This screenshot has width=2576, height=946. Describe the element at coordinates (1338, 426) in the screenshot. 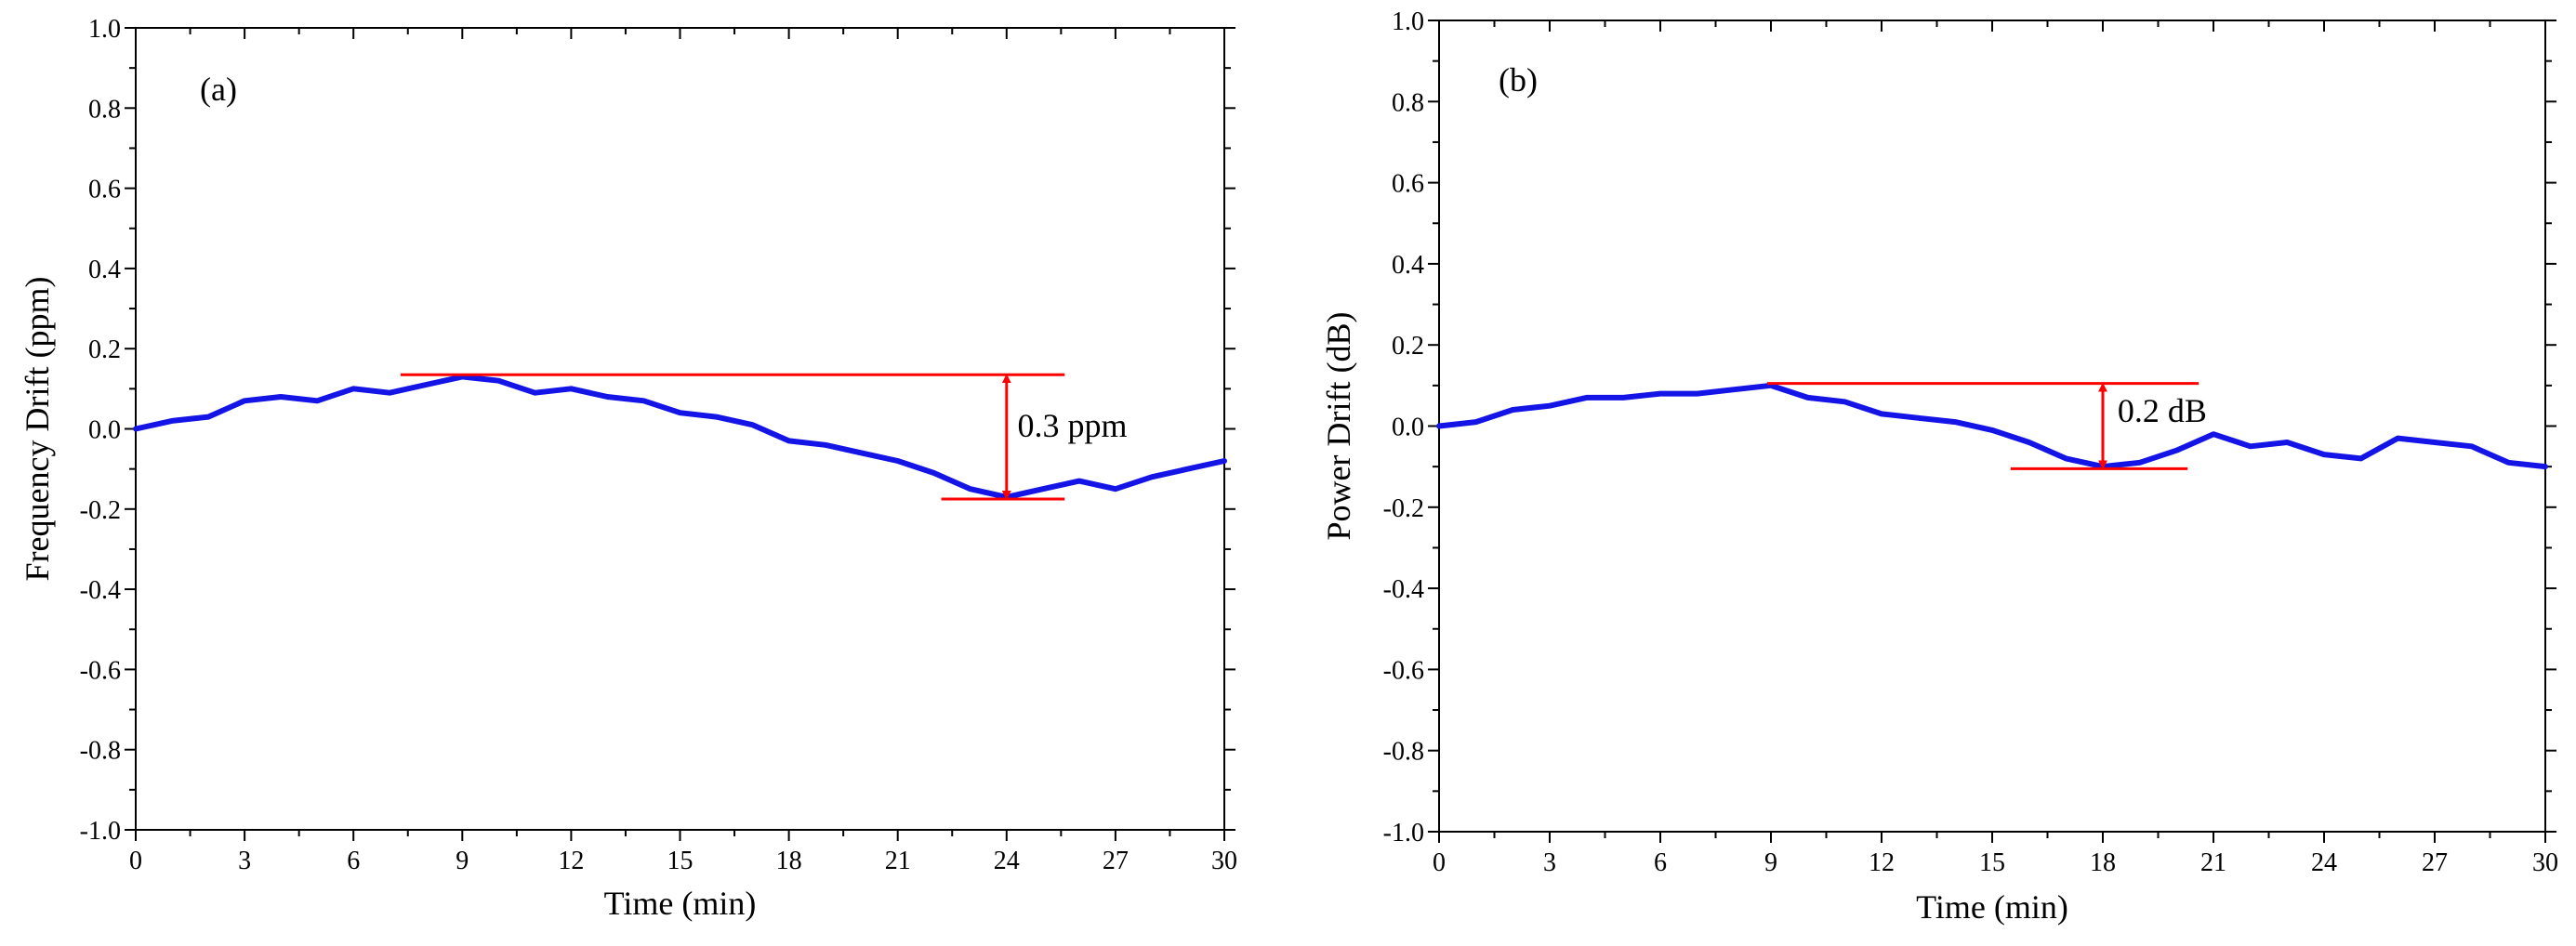

I see `y-axis-title: Power Drift (dB)` at that location.